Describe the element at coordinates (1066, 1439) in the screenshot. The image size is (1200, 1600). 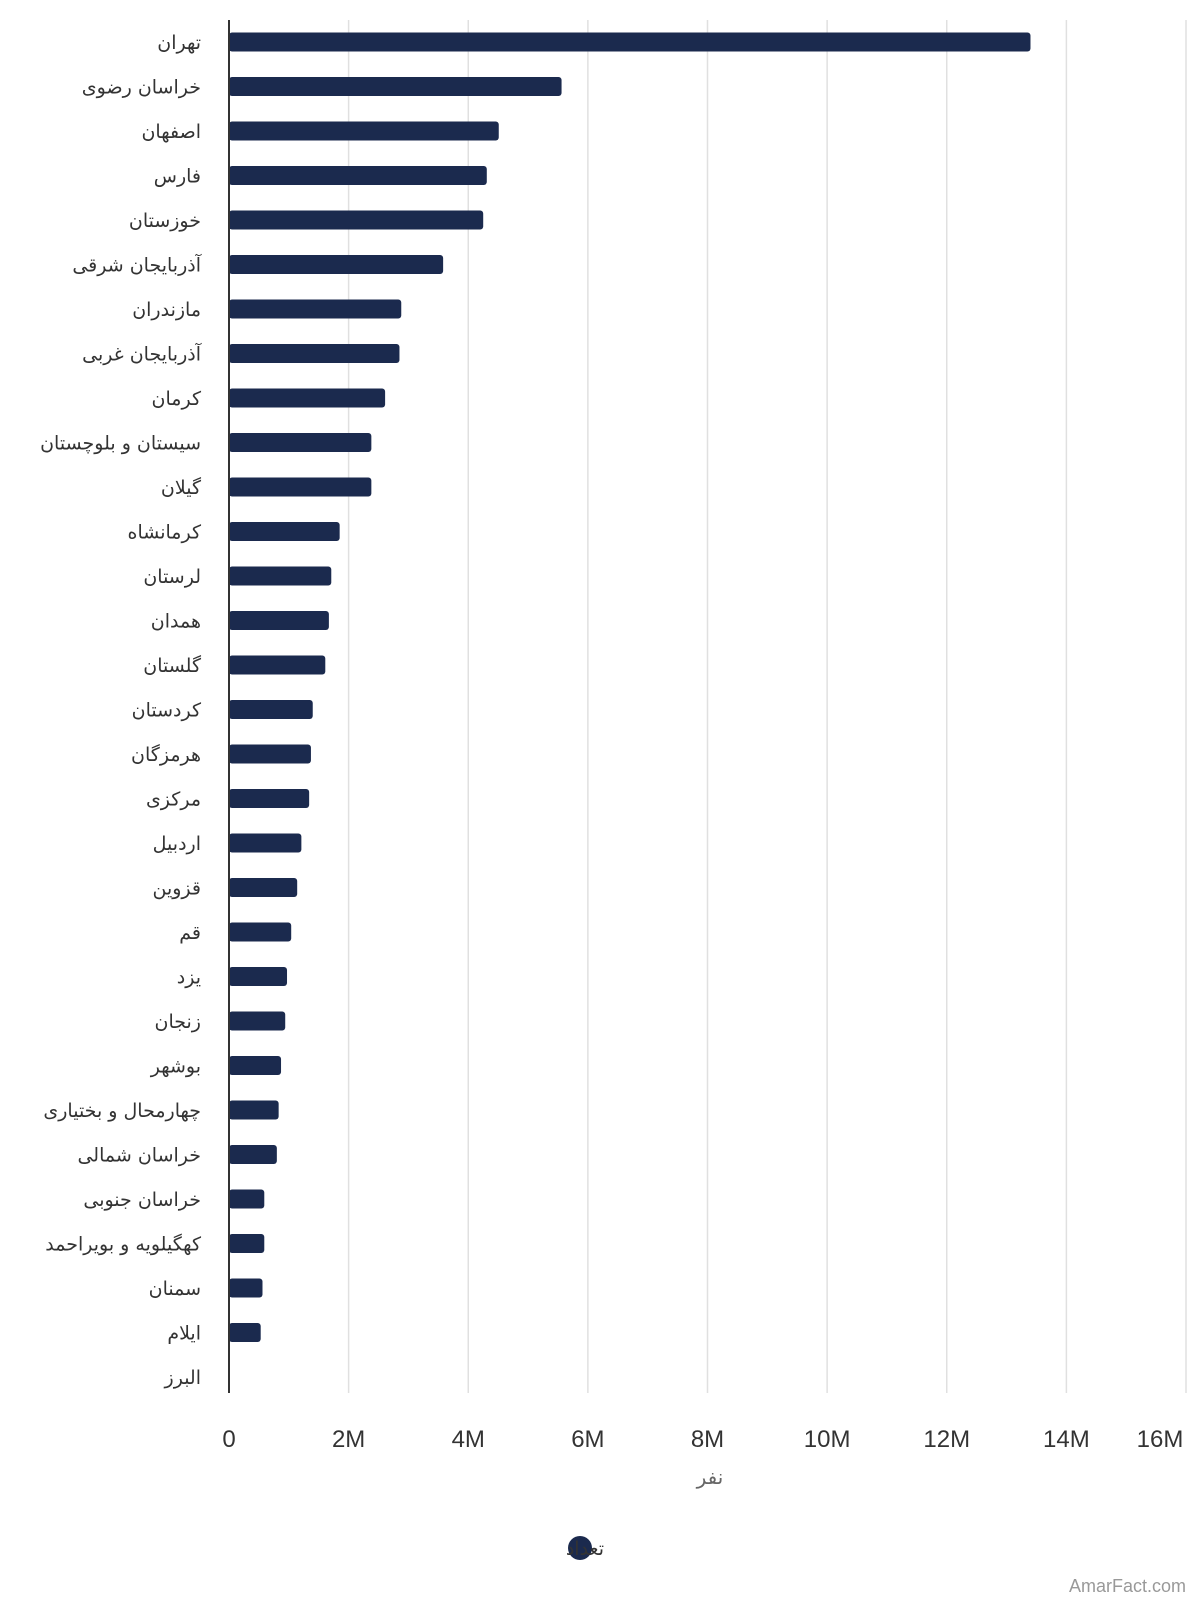
I see `x-tick-label: 14M` at that location.